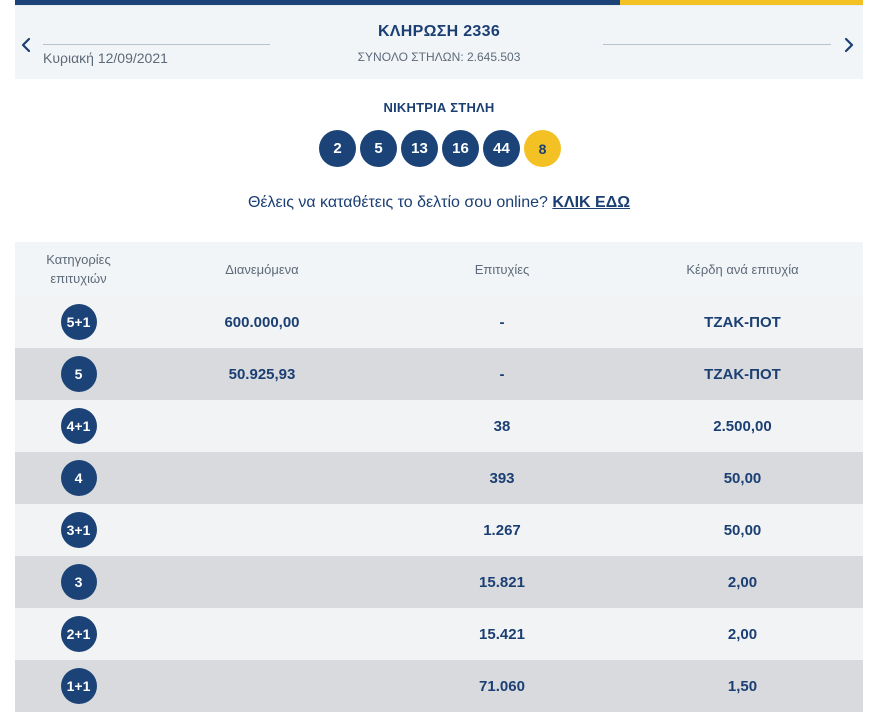 This screenshot has width=896, height=721. Describe the element at coordinates (439, 107) in the screenshot. I see `winning-column-title: ΝΙΚΗΤΡΙΑ ΣΤΗΛΗ` at that location.